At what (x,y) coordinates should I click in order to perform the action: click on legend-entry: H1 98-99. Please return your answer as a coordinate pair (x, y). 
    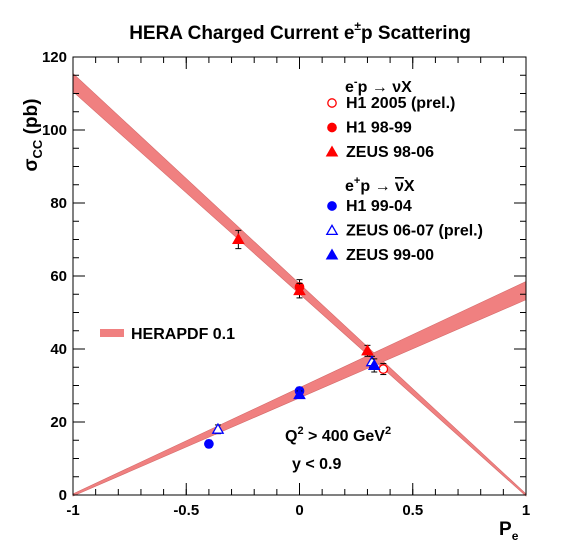
    Looking at the image, I should click on (369, 128).